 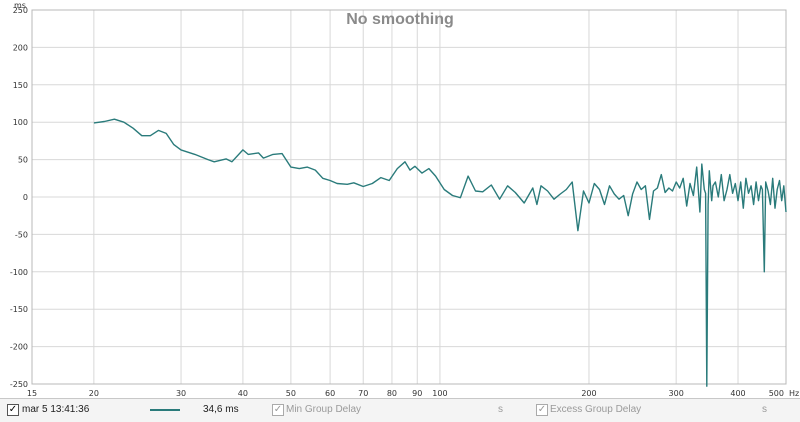 What do you see at coordinates (243, 393) in the screenshot?
I see `x-tick-label: 40` at bounding box center [243, 393].